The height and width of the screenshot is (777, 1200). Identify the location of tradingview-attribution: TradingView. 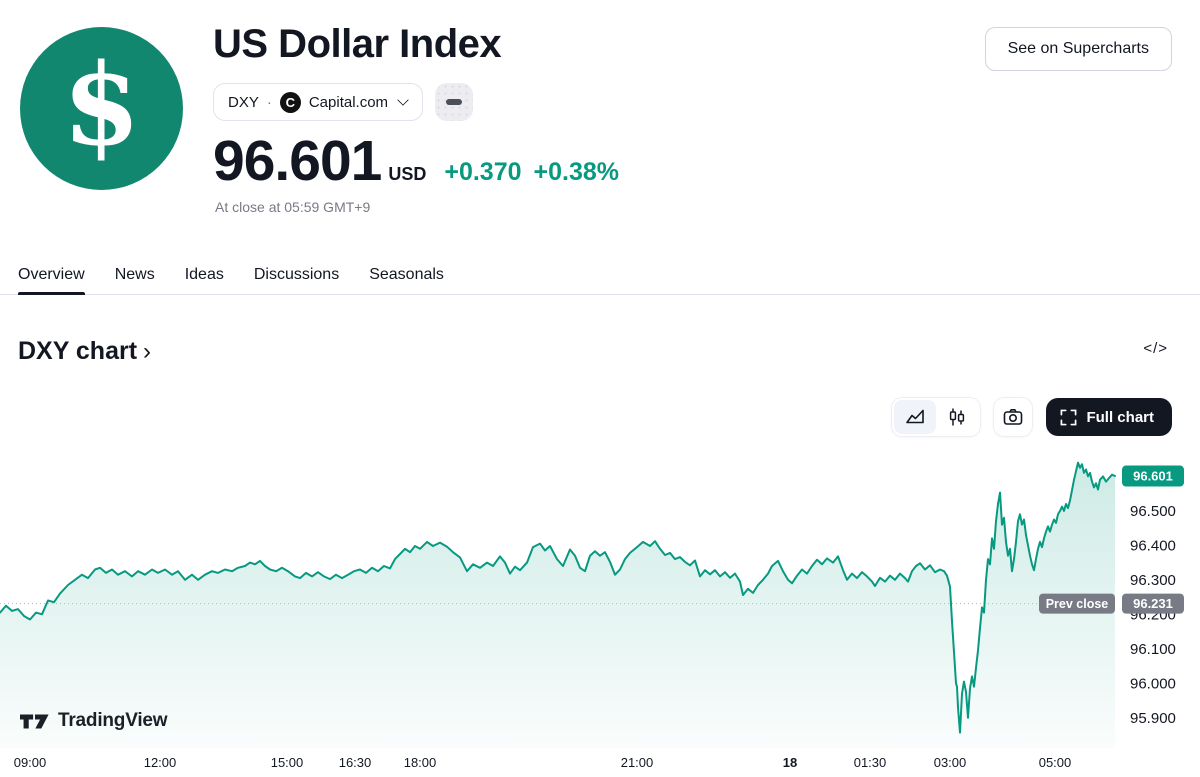
(94, 721).